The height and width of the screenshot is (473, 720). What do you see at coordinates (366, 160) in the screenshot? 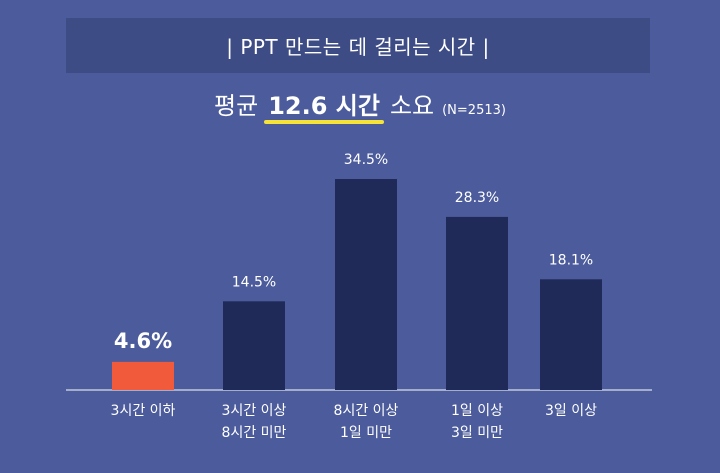
I see `value-label-3: 34.5%` at bounding box center [366, 160].